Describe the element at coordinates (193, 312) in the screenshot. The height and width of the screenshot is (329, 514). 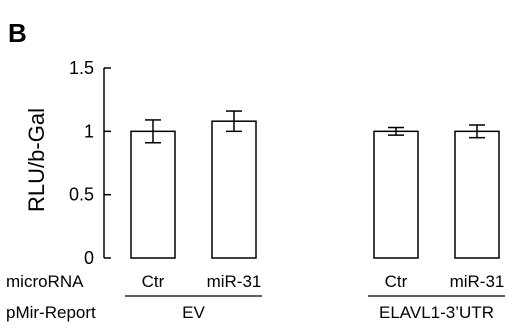
I see `group-label: EV` at that location.